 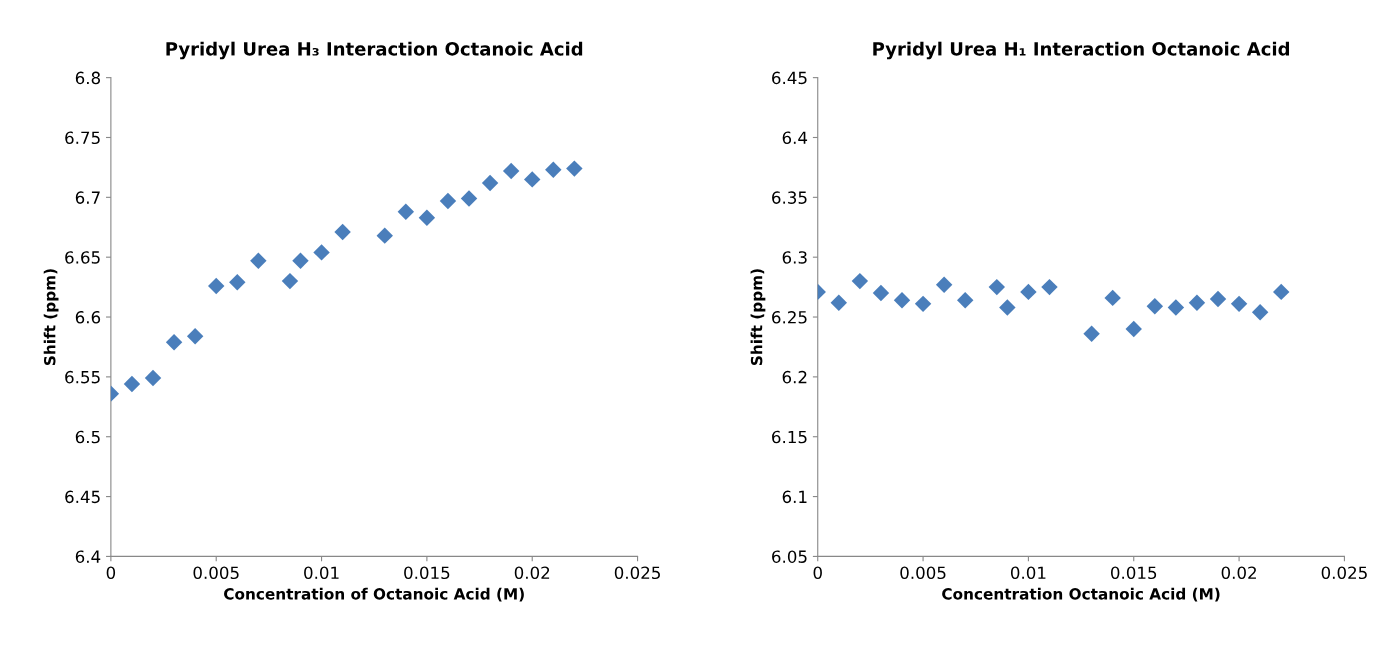 What do you see at coordinates (82, 377) in the screenshot?
I see `y-tick-label: 6.55` at bounding box center [82, 377].